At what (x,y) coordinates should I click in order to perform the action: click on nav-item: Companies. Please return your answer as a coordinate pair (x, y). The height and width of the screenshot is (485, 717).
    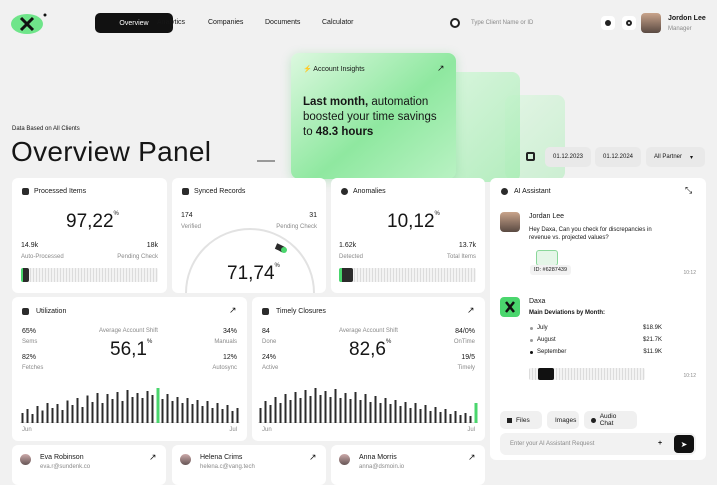
    Looking at the image, I should click on (226, 22).